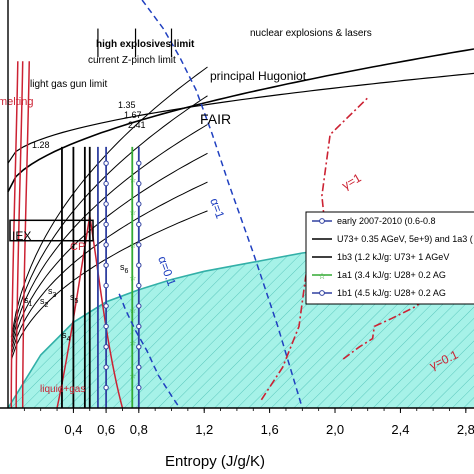  Describe the element at coordinates (405, 239) in the screenshot. I see `legend-label: U73+ 0.35 AGeV, 5e+9) and 1a3 (` at that location.